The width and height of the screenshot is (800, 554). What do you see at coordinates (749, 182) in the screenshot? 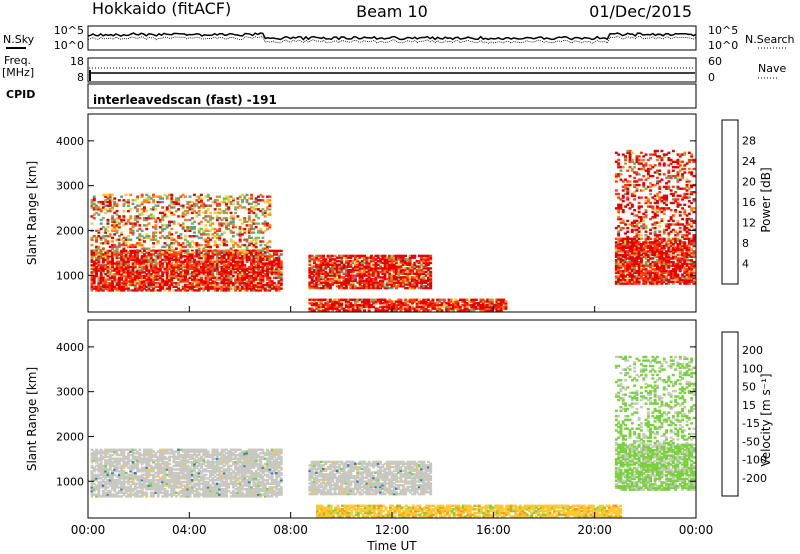
I see `power-colorbar-tick: 20` at bounding box center [749, 182].